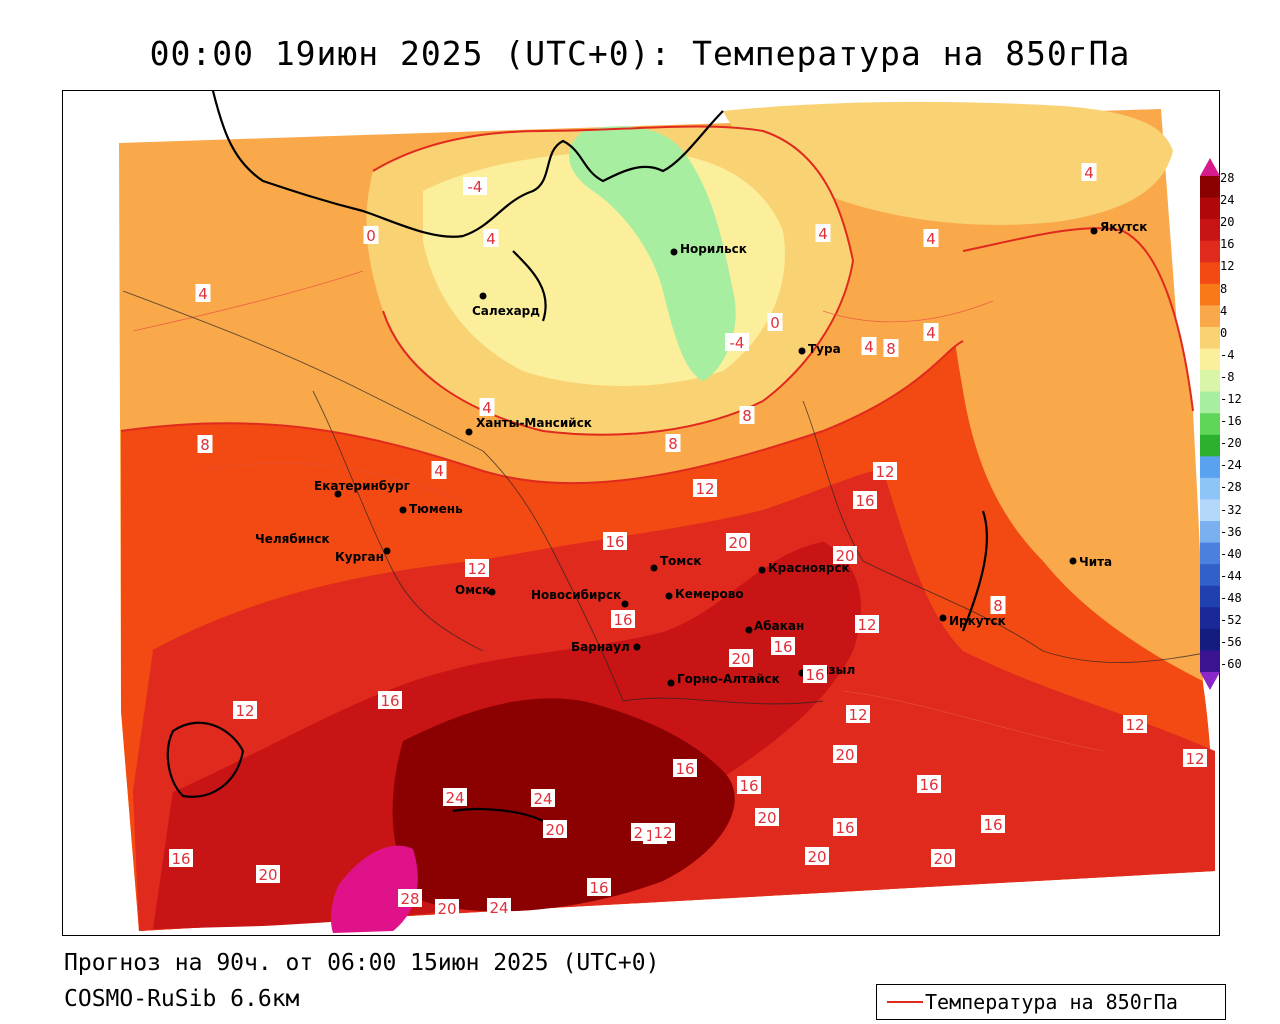 The height and width of the screenshot is (1024, 1280). Describe the element at coordinates (1224, 288) in the screenshot. I see `colorbar-tick-label: 8` at that location.